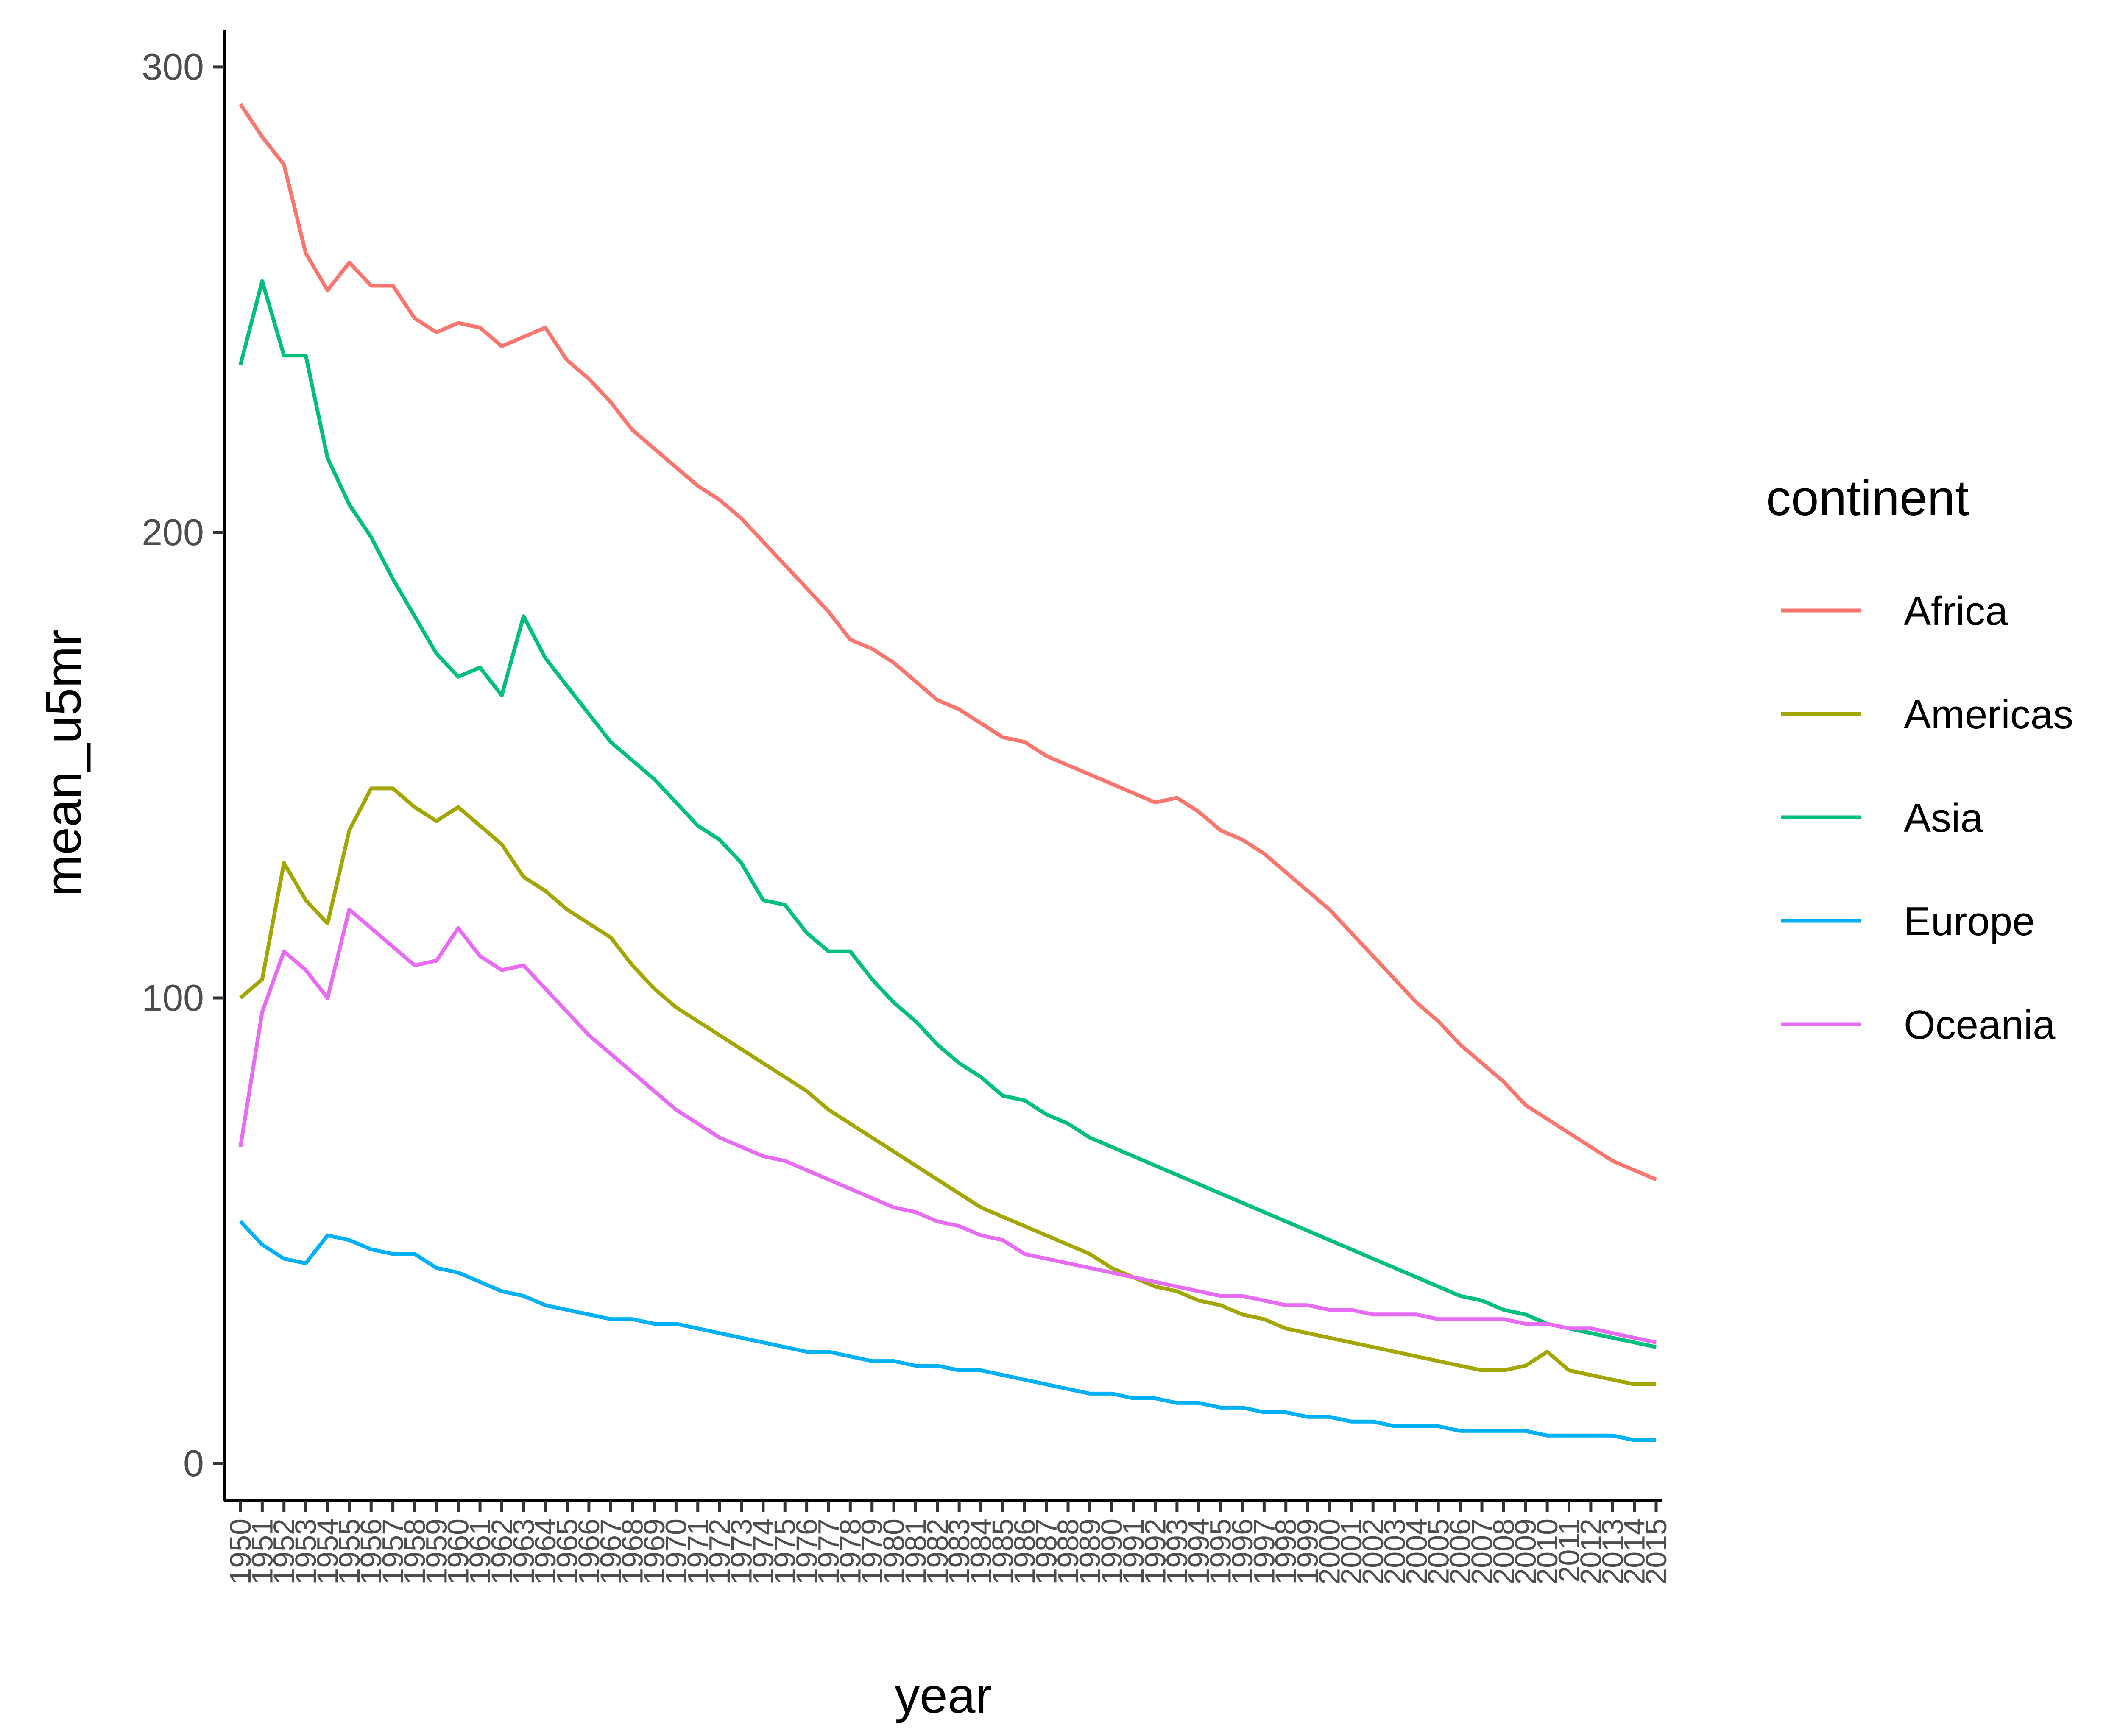 This screenshot has height=1736, width=2120. Describe the element at coordinates (916, 1552) in the screenshot. I see `x-tick-label: 1981` at that location.